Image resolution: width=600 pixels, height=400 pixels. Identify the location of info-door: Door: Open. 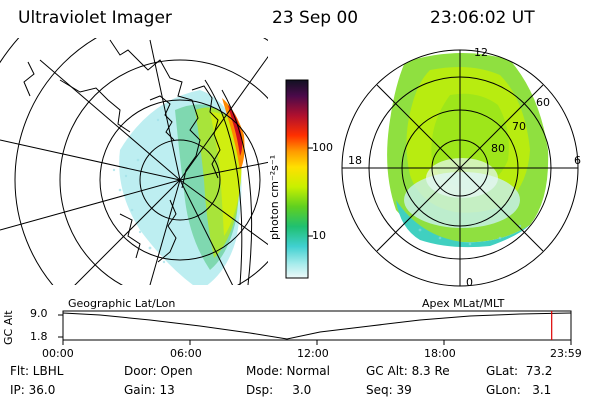
(158, 371).